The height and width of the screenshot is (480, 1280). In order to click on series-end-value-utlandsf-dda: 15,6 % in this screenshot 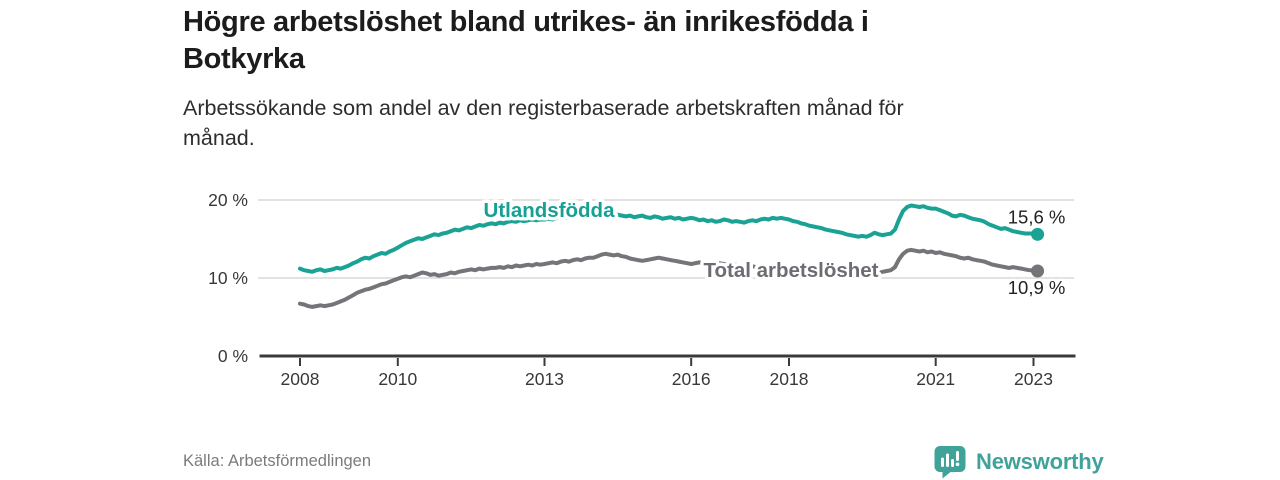, I will do `click(1037, 216)`.